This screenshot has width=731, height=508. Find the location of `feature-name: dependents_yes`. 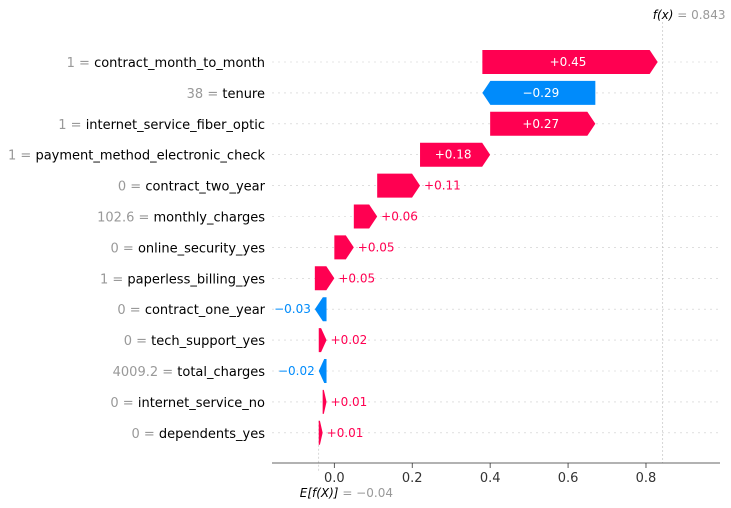

feature-name: dependents_yes is located at coordinates (212, 434).